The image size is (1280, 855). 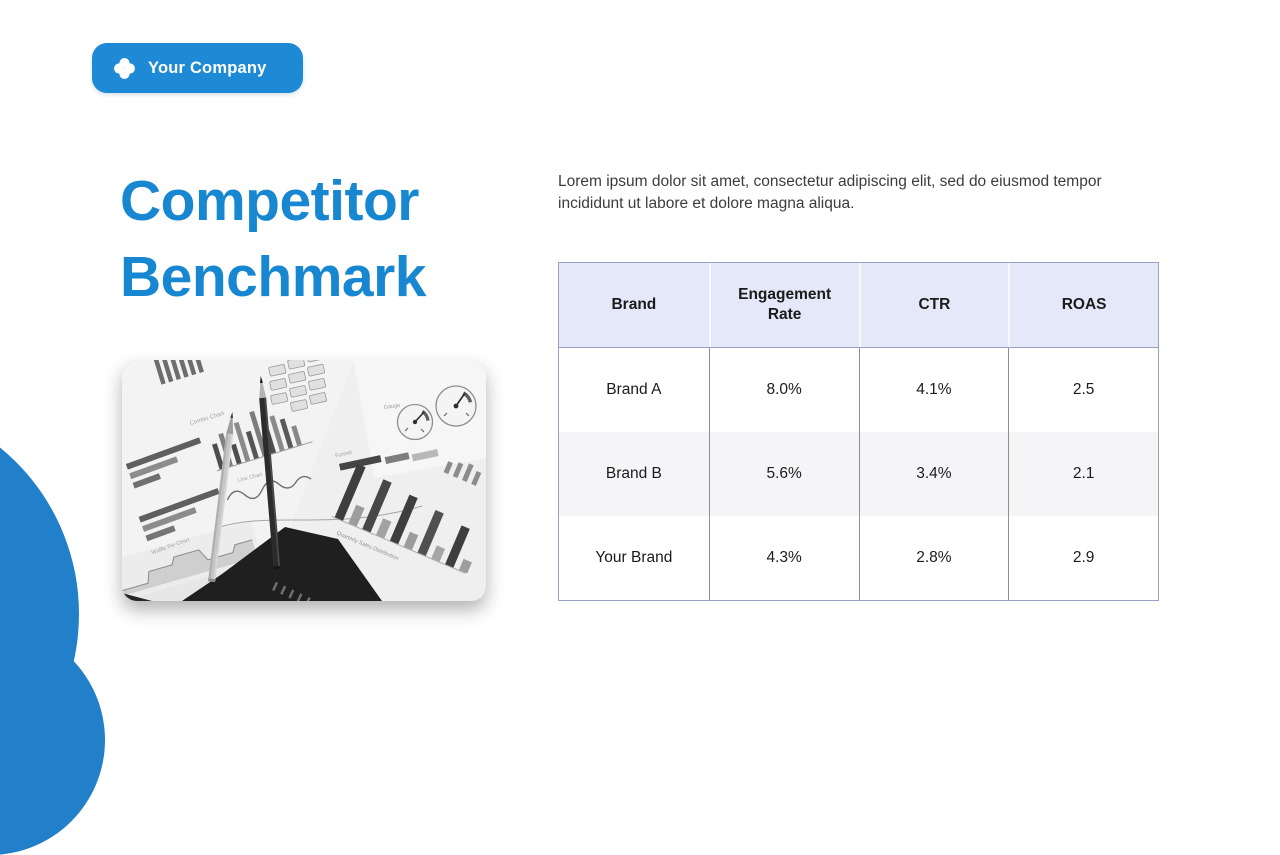 I want to click on table-row: Brand A 8.0% 4.1% 2.5, so click(x=858, y=390).